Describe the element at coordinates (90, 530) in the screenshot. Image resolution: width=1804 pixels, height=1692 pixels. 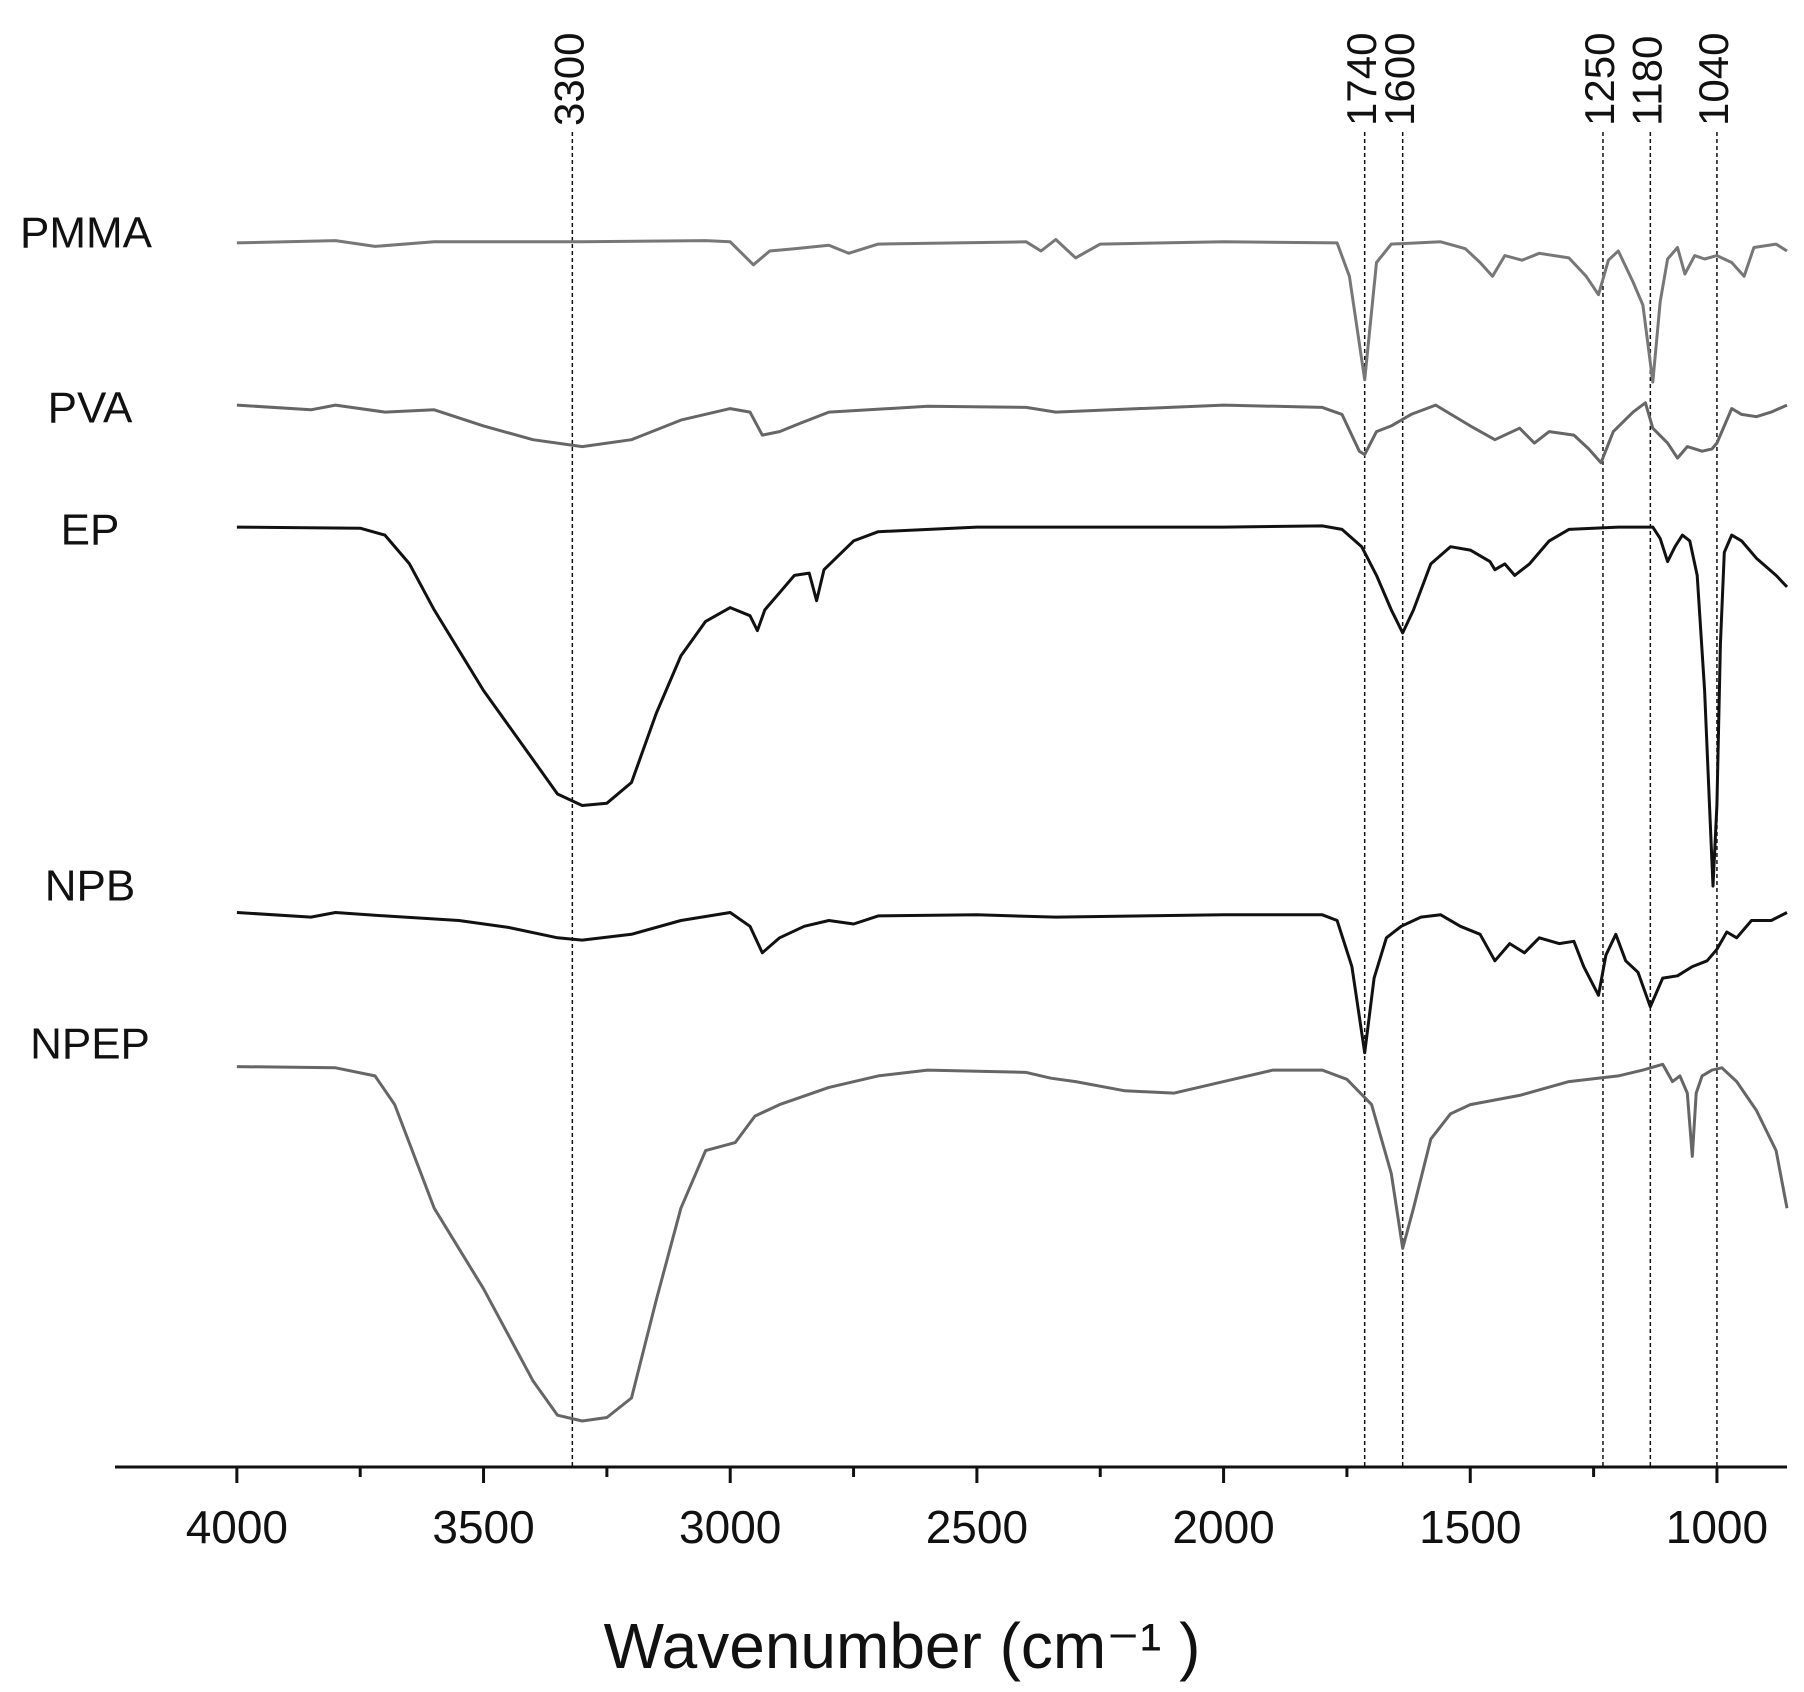
I see `series-label: EP` at that location.